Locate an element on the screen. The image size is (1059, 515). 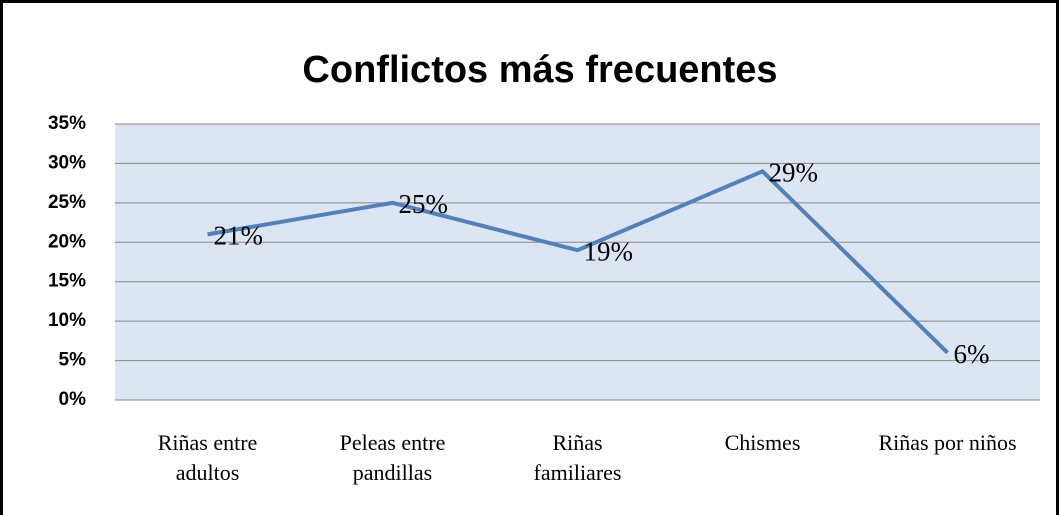
x-tick-label: Peleas entre pandillas is located at coordinates (392, 457).